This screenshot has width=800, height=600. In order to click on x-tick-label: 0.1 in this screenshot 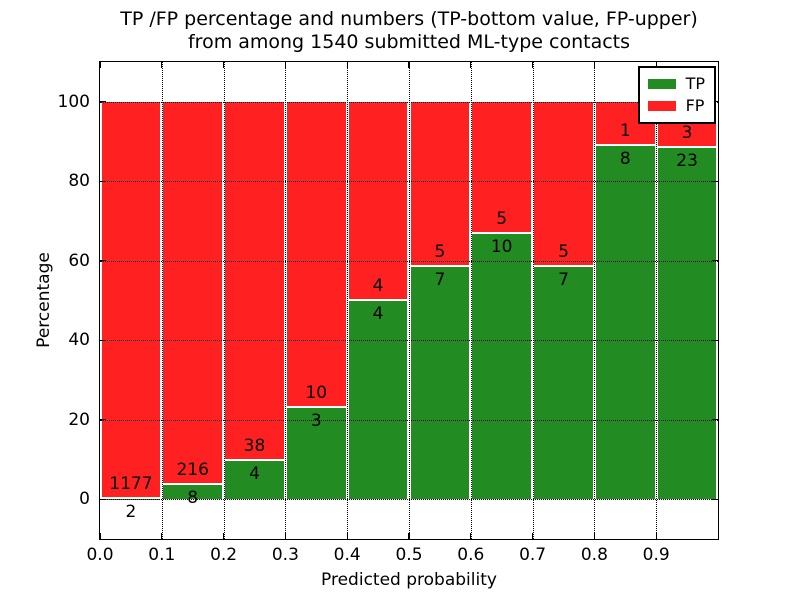, I will do `click(162, 555)`.